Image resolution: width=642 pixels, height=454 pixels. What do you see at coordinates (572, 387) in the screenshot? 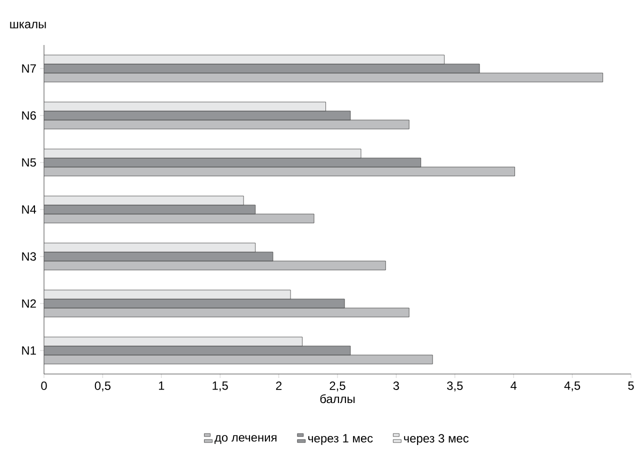
I see `x-tick-label: 4,5` at bounding box center [572, 387].